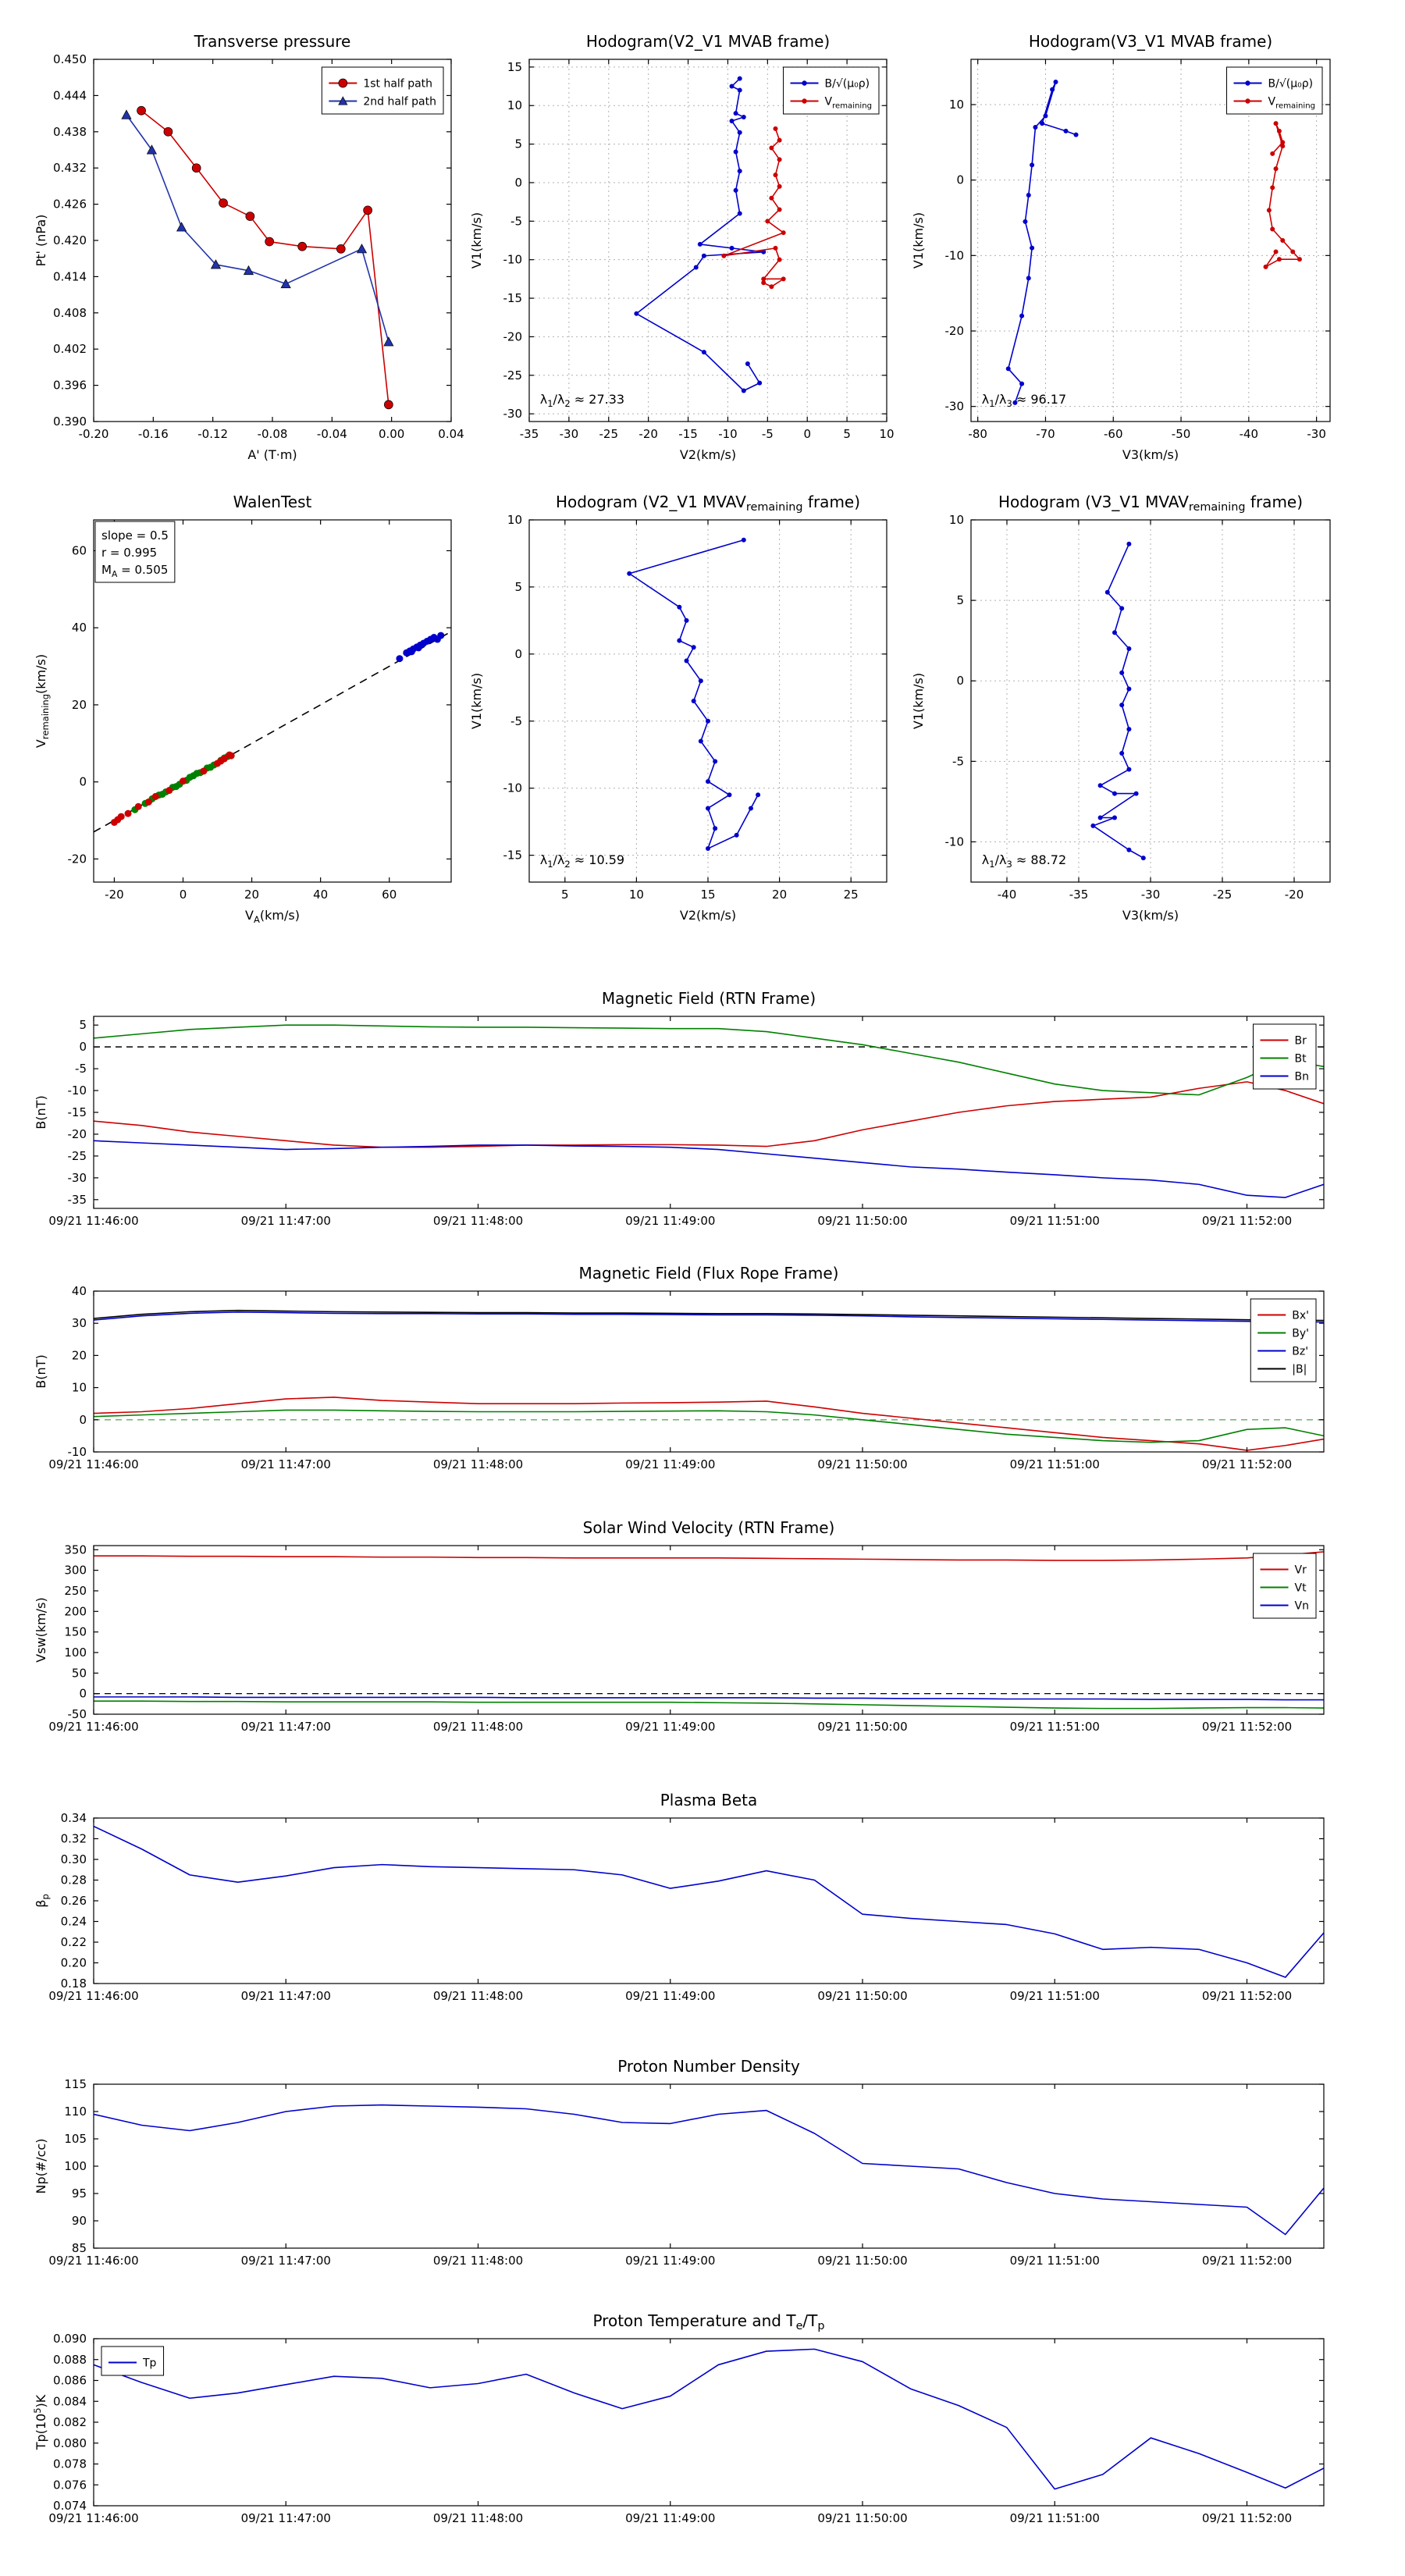 Image resolution: width=1405 pixels, height=2576 pixels. What do you see at coordinates (273, 434) in the screenshot?
I see `svg-text: -0.08` at bounding box center [273, 434].